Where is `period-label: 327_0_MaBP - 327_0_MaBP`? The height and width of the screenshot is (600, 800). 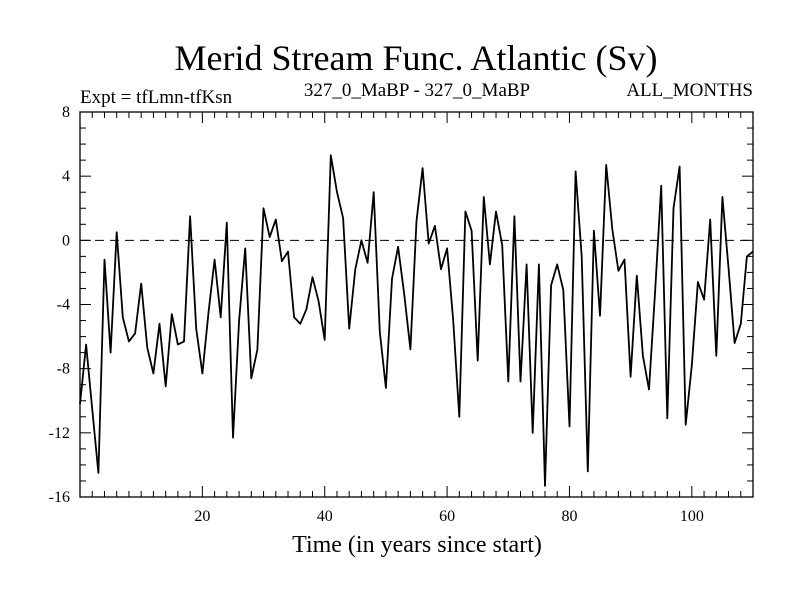
period-label: 327_0_MaBP - 327_0_MaBP is located at coordinates (417, 90).